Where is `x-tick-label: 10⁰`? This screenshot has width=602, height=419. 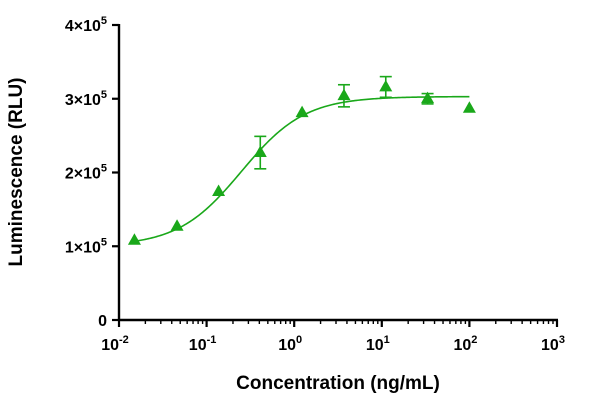
x-tick-label: 10⁰ is located at coordinates (290, 344).